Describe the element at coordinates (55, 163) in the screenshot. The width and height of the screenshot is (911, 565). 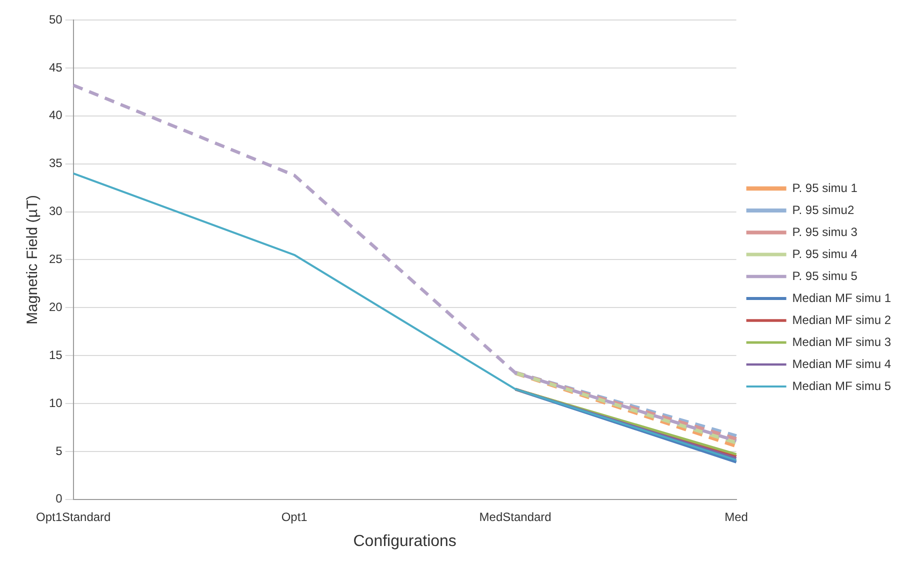
I see `y-tick-label: 35` at that location.